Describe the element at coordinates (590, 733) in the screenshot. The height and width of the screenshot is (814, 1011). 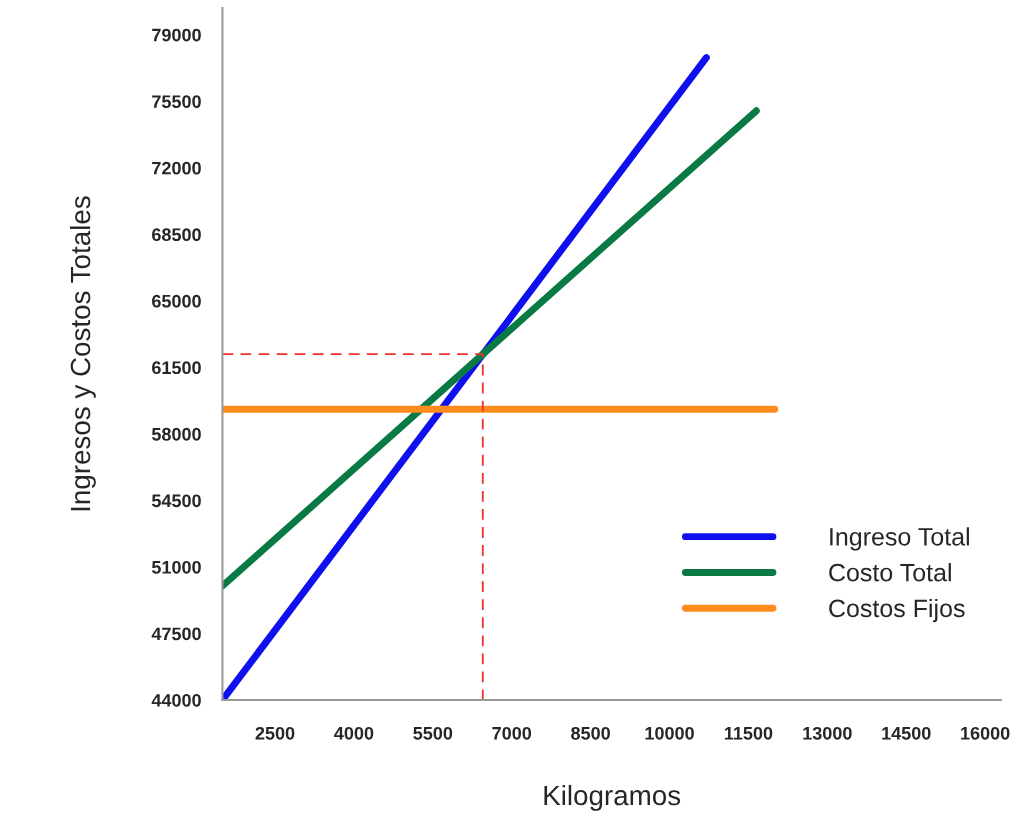
I see `x-tick-label: 8500` at that location.